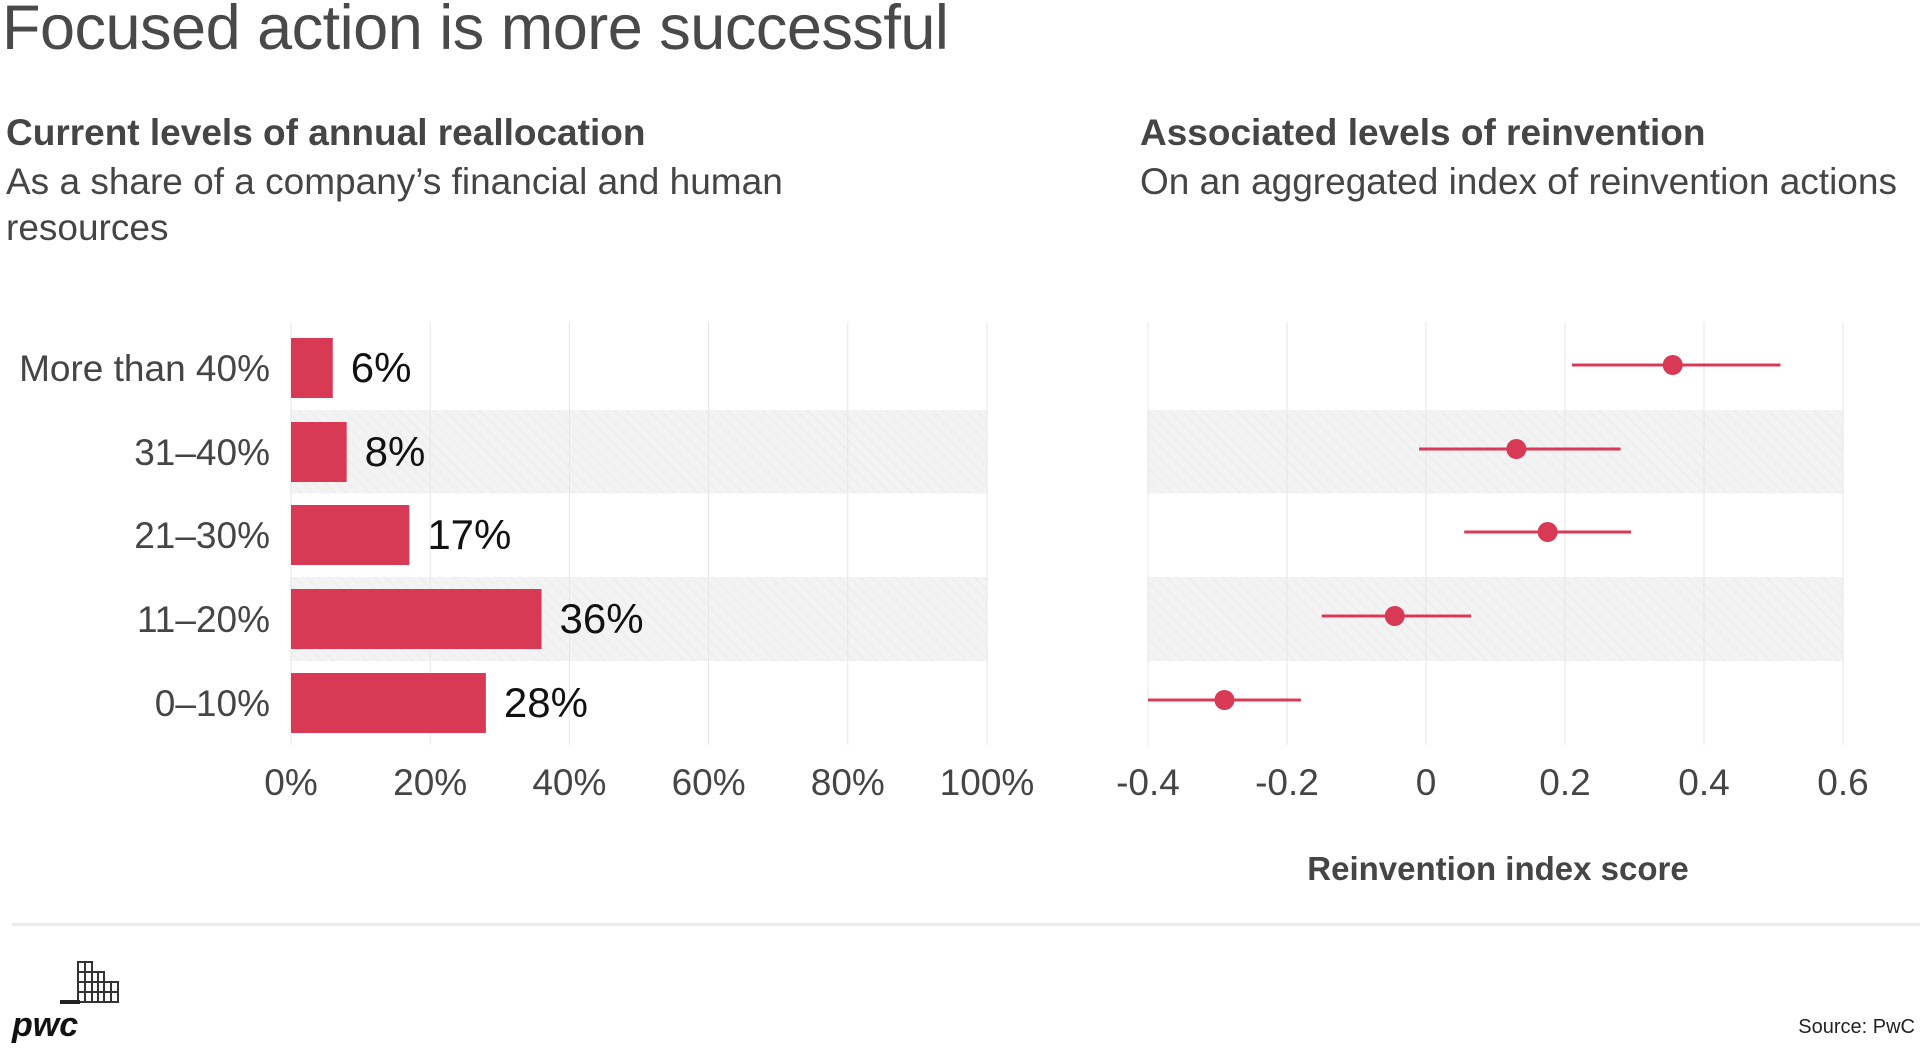 The width and height of the screenshot is (1920, 1051). What do you see at coordinates (290, 782) in the screenshot?
I see `left-x-tick-label: 0%` at bounding box center [290, 782].